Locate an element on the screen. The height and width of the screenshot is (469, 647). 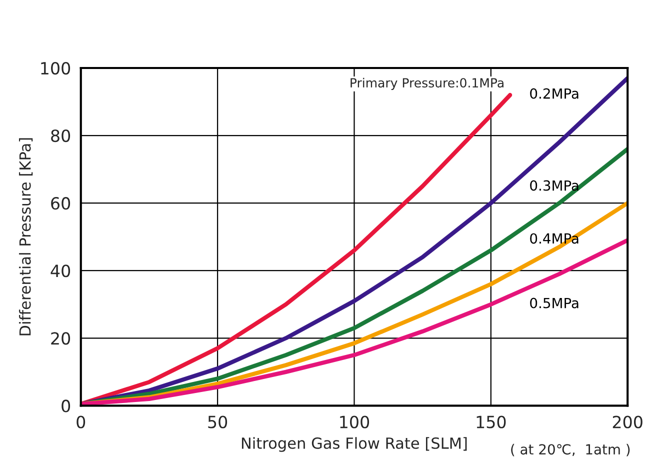
x-tick-label: 100 is located at coordinates (355, 422).